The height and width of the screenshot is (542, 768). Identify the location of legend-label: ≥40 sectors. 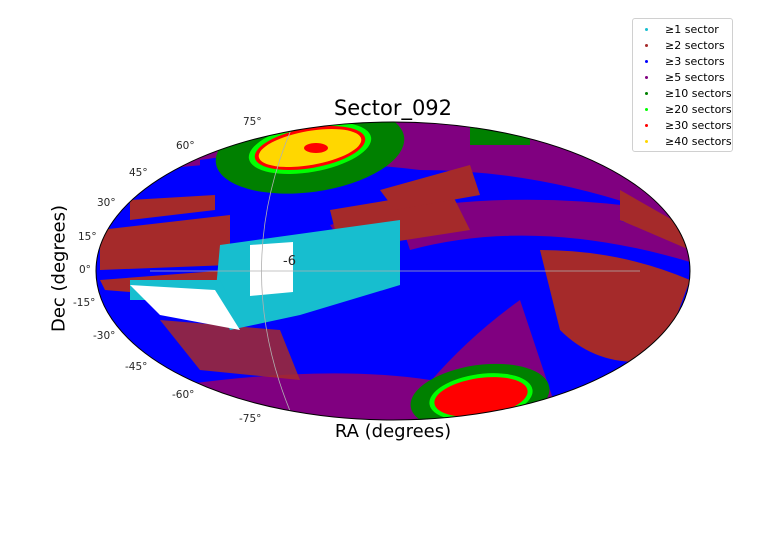
(698, 142).